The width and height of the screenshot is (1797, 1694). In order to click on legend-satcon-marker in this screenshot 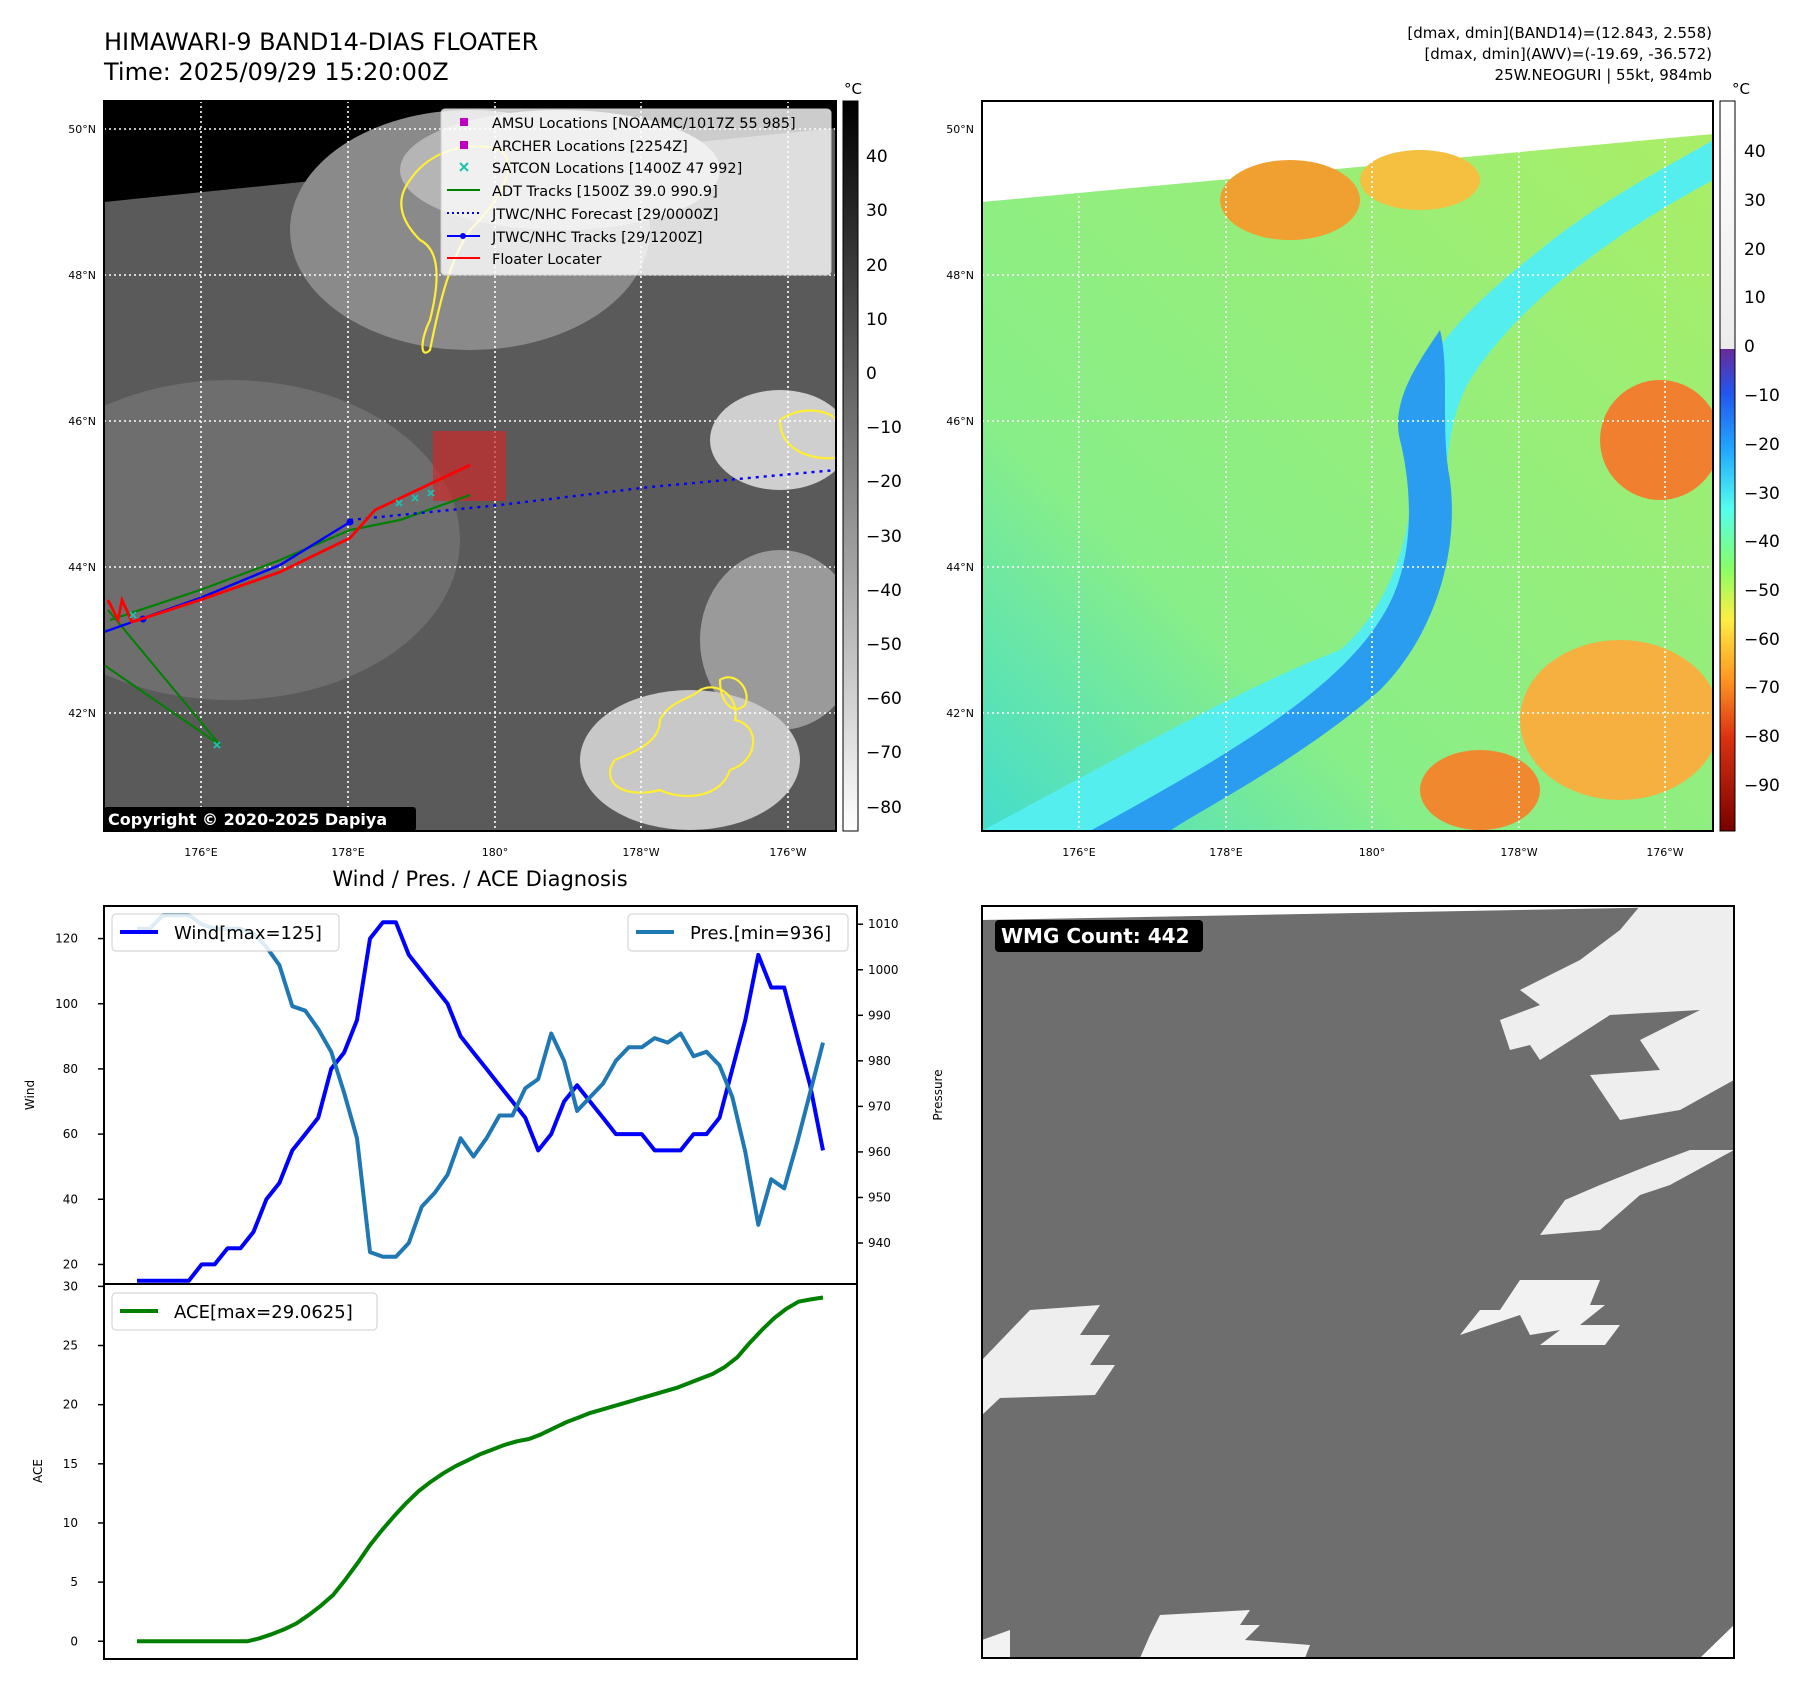, I will do `click(464, 167)`.